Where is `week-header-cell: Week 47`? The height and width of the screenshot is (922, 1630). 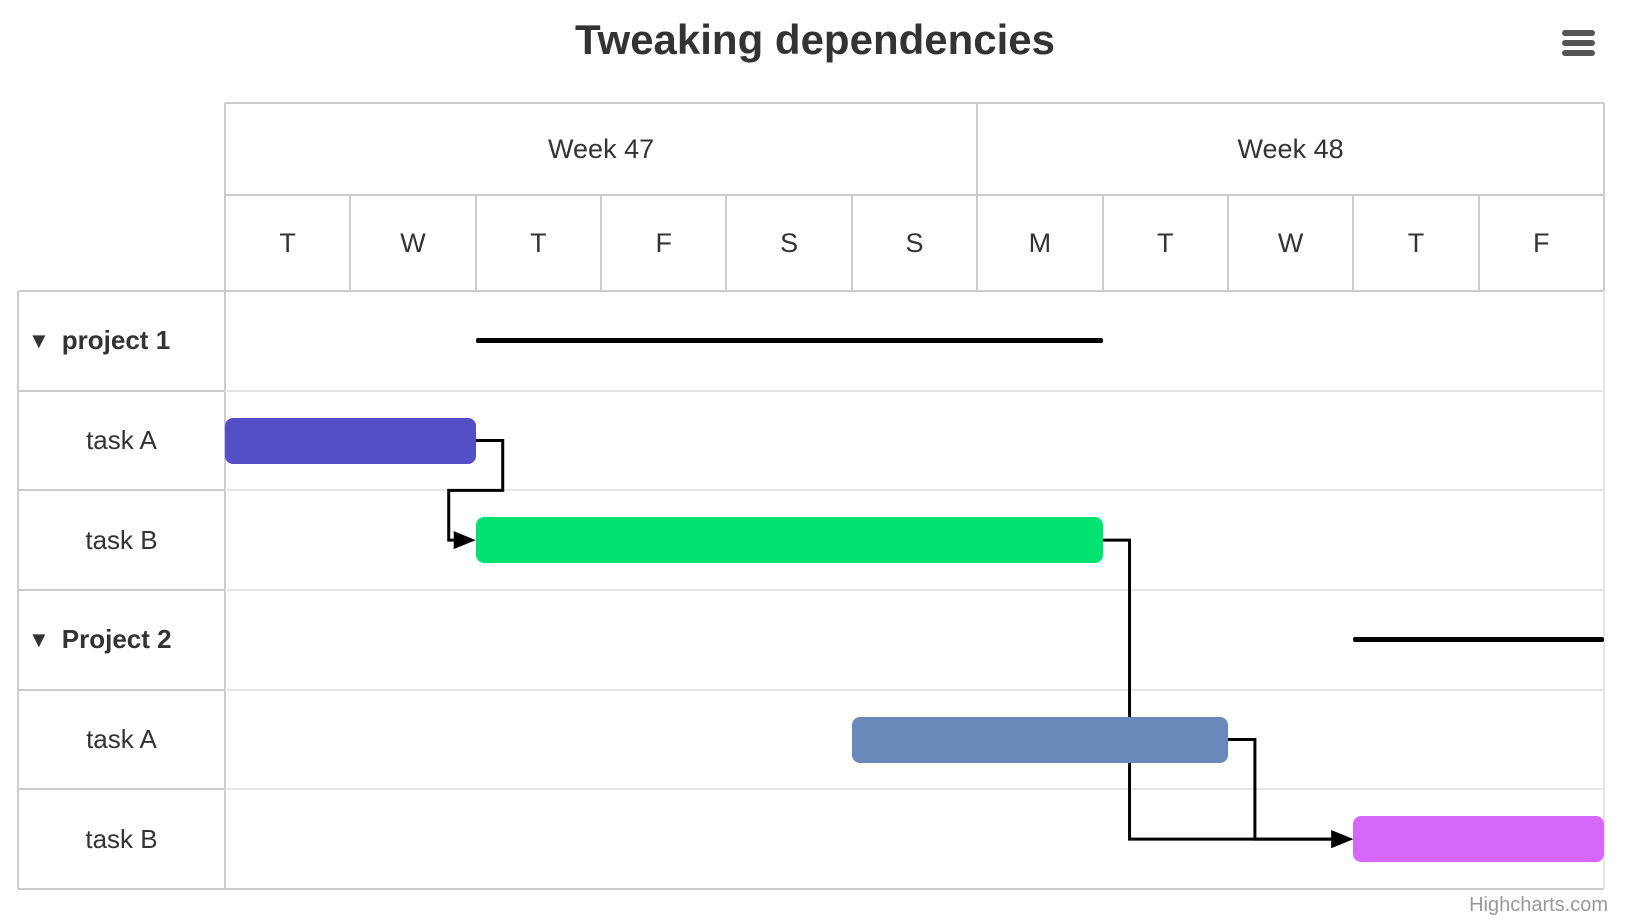
week-header-cell: Week 47 is located at coordinates (601, 148).